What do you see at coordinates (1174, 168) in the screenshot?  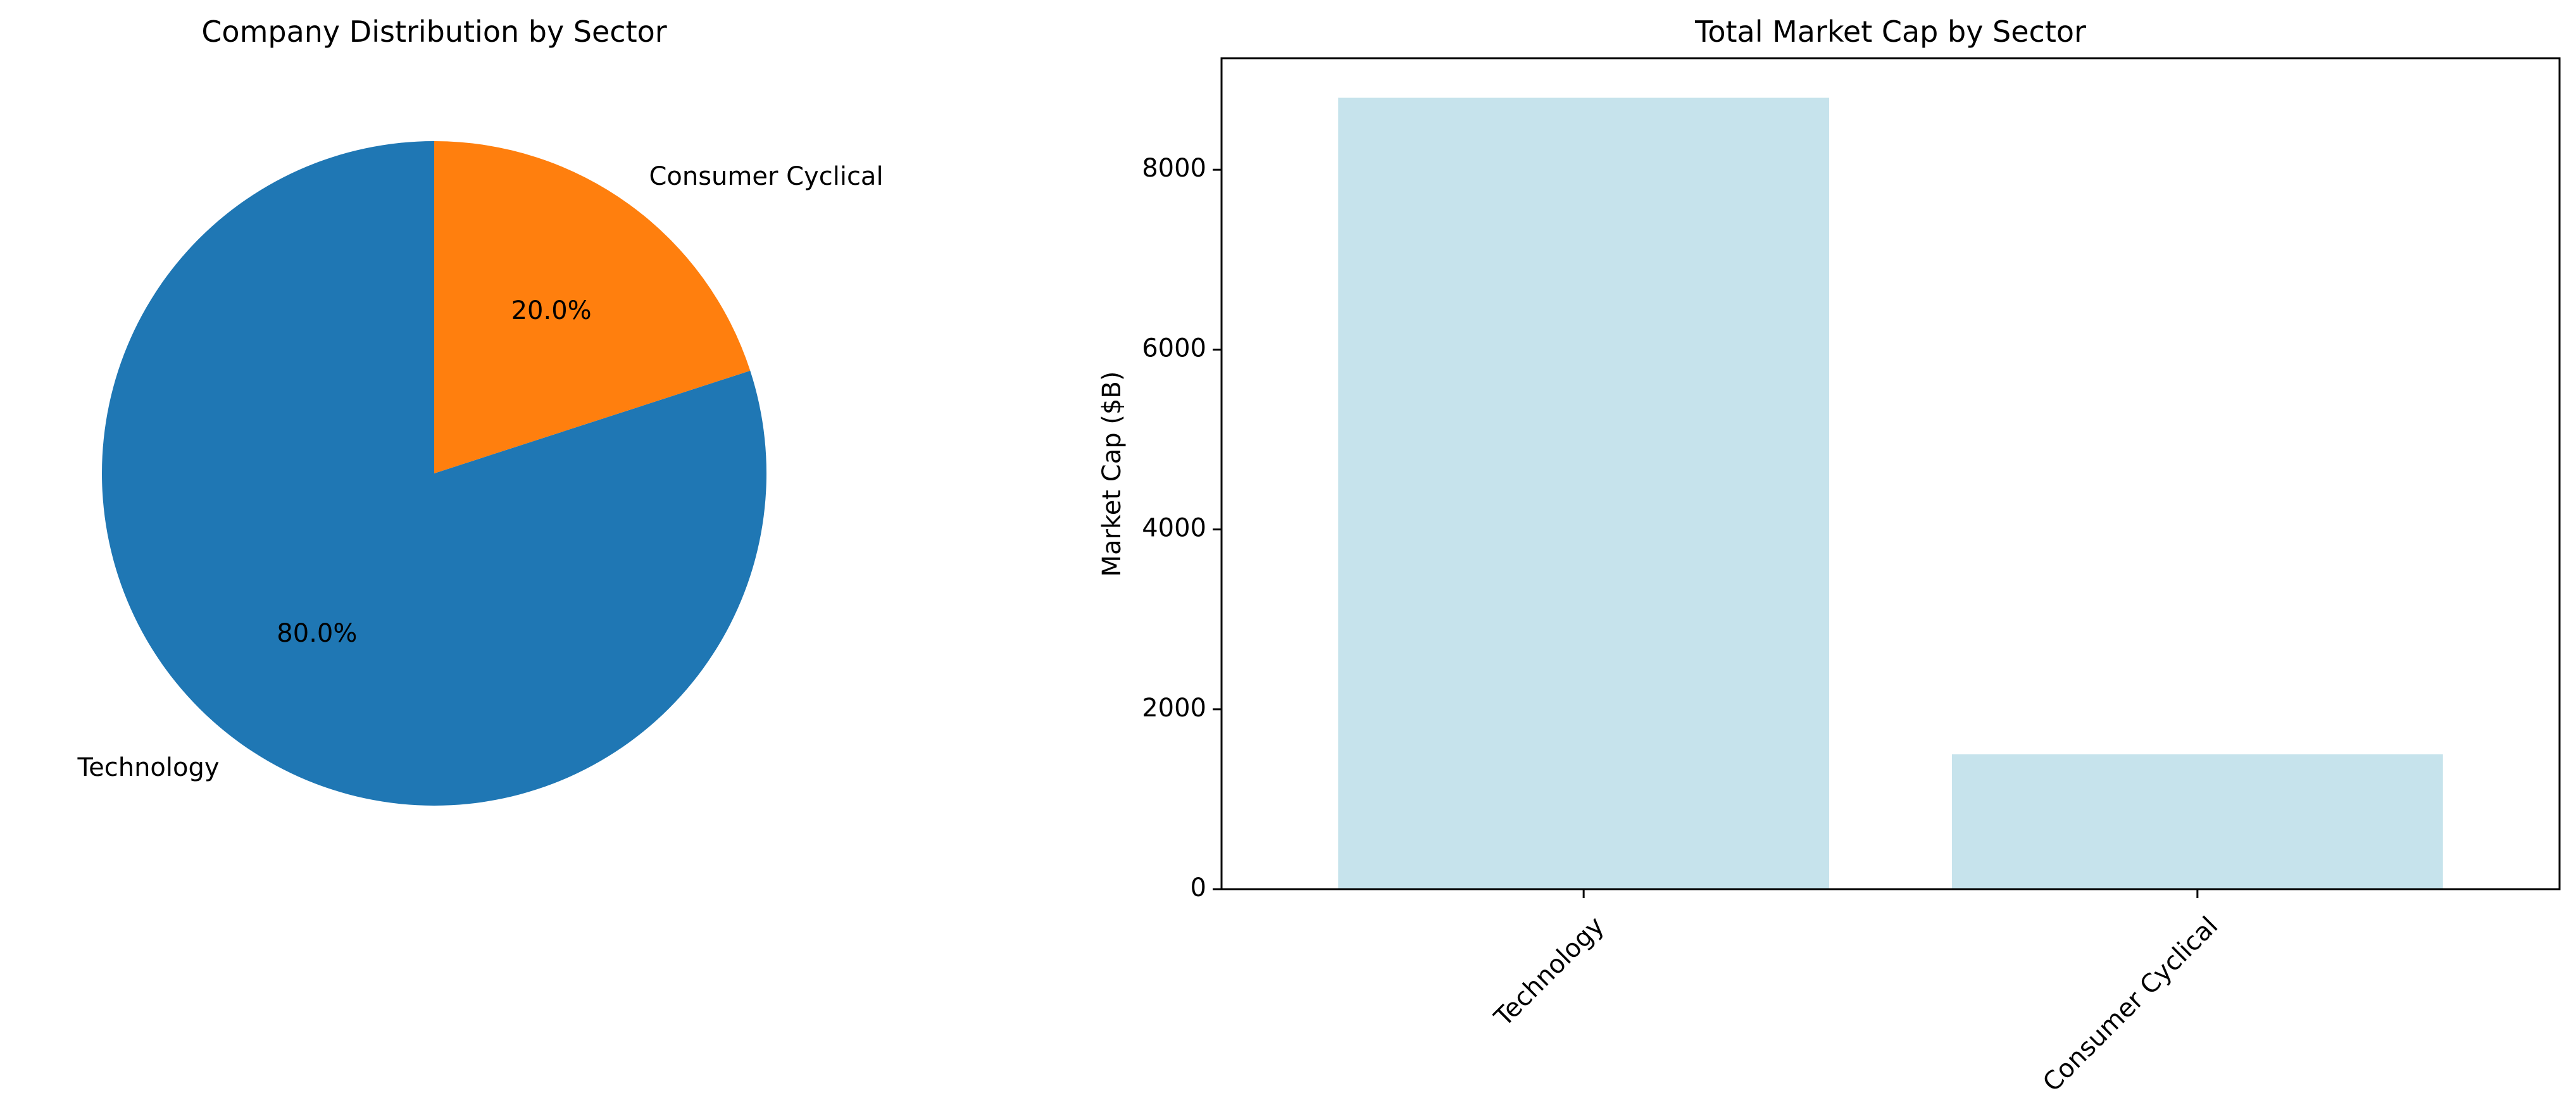 I see `y-tick-label: 8000` at bounding box center [1174, 168].